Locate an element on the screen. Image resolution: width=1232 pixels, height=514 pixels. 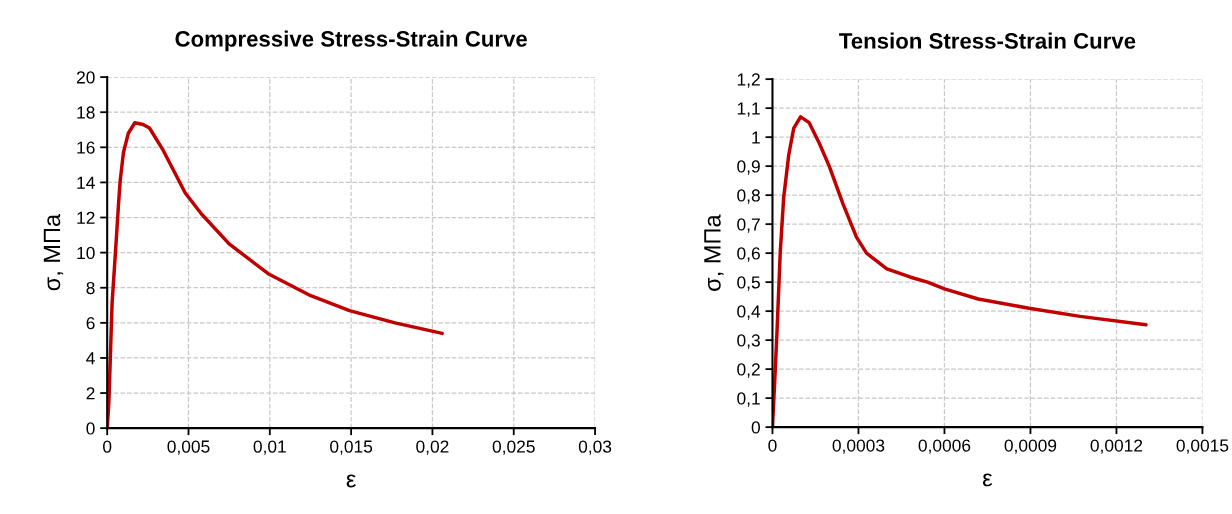
y-tick-label: 0,7 is located at coordinates (748, 225).